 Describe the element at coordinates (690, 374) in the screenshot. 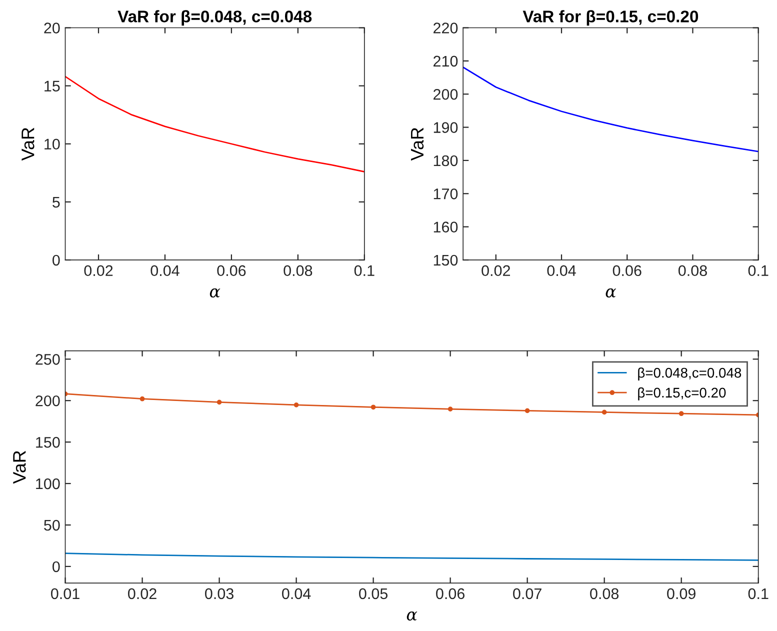

I see `legend-label: β=0.048,c=0.048` at that location.